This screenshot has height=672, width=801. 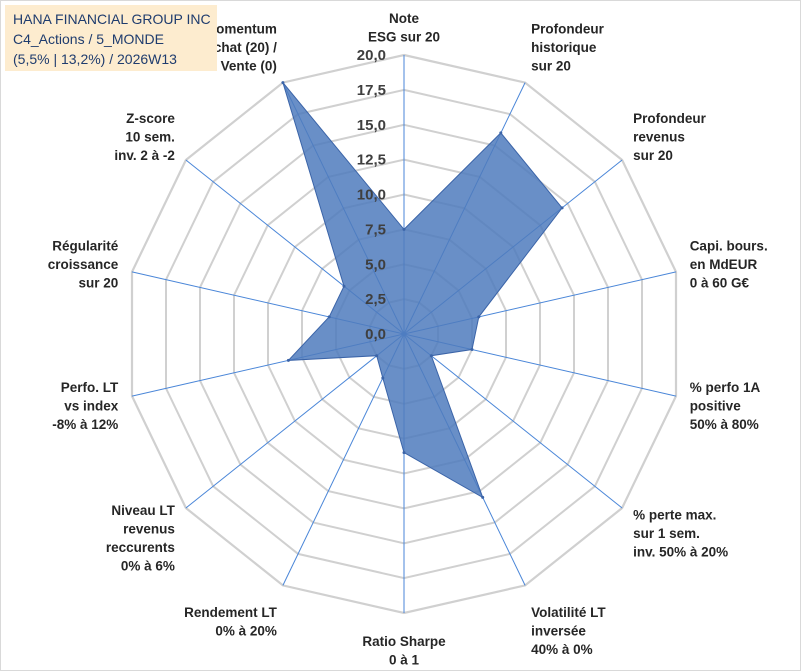 What do you see at coordinates (140, 547) in the screenshot?
I see `axis-label-line: reccurents` at bounding box center [140, 547].